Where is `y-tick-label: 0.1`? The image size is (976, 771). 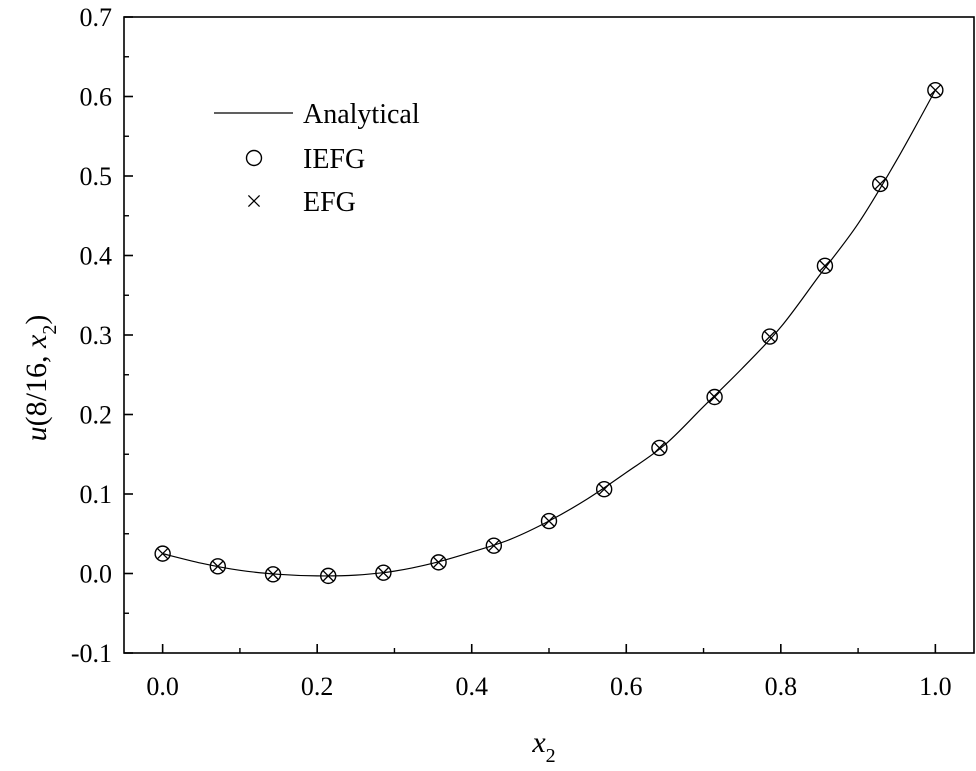 y-tick-label: 0.1 is located at coordinates (96, 494).